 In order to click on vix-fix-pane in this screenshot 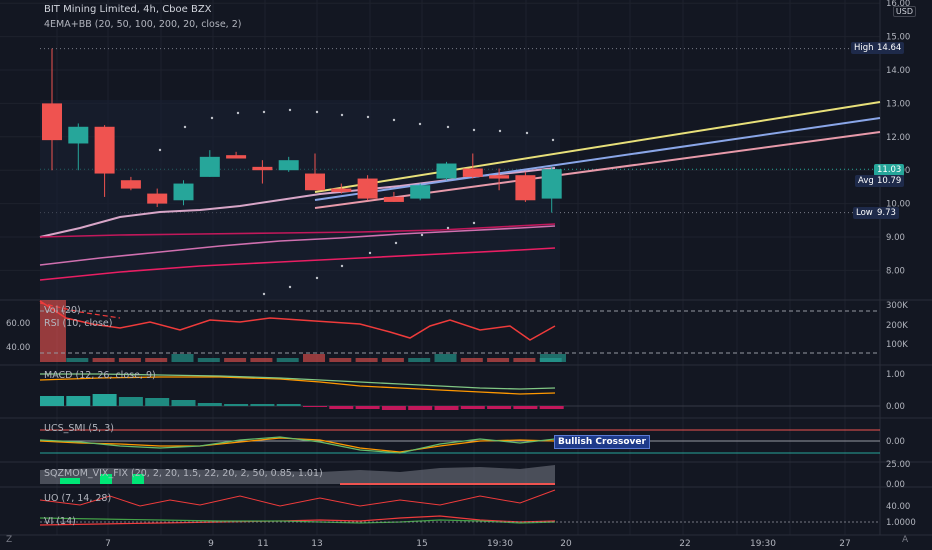, I will do `click(297, 475)`.